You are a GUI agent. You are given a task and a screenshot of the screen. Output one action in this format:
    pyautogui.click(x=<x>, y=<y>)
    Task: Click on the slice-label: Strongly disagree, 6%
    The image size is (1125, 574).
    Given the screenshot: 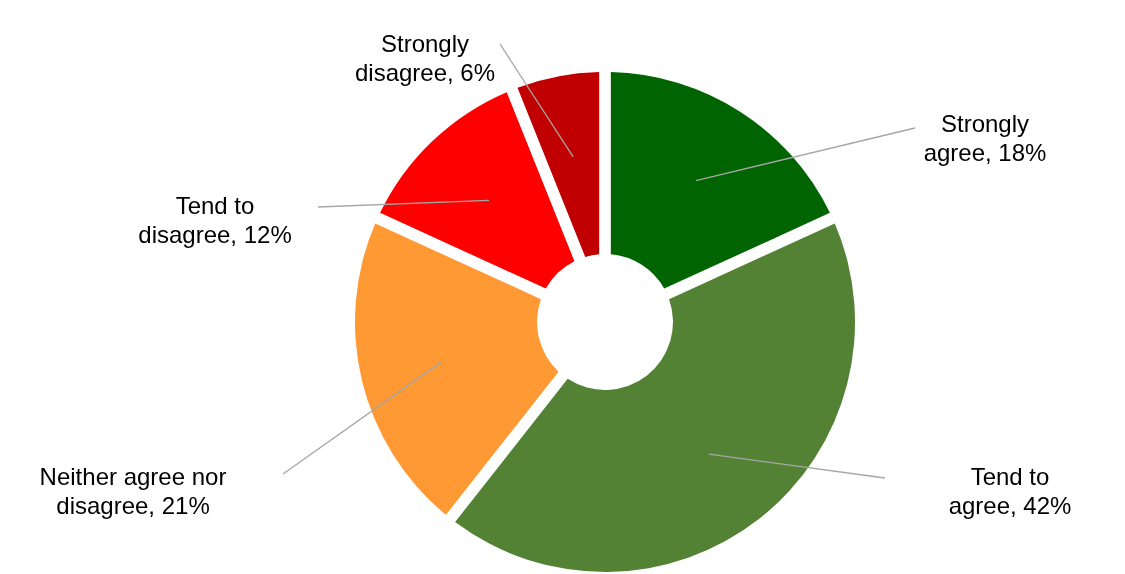 What is the action you would take?
    pyautogui.click(x=425, y=58)
    